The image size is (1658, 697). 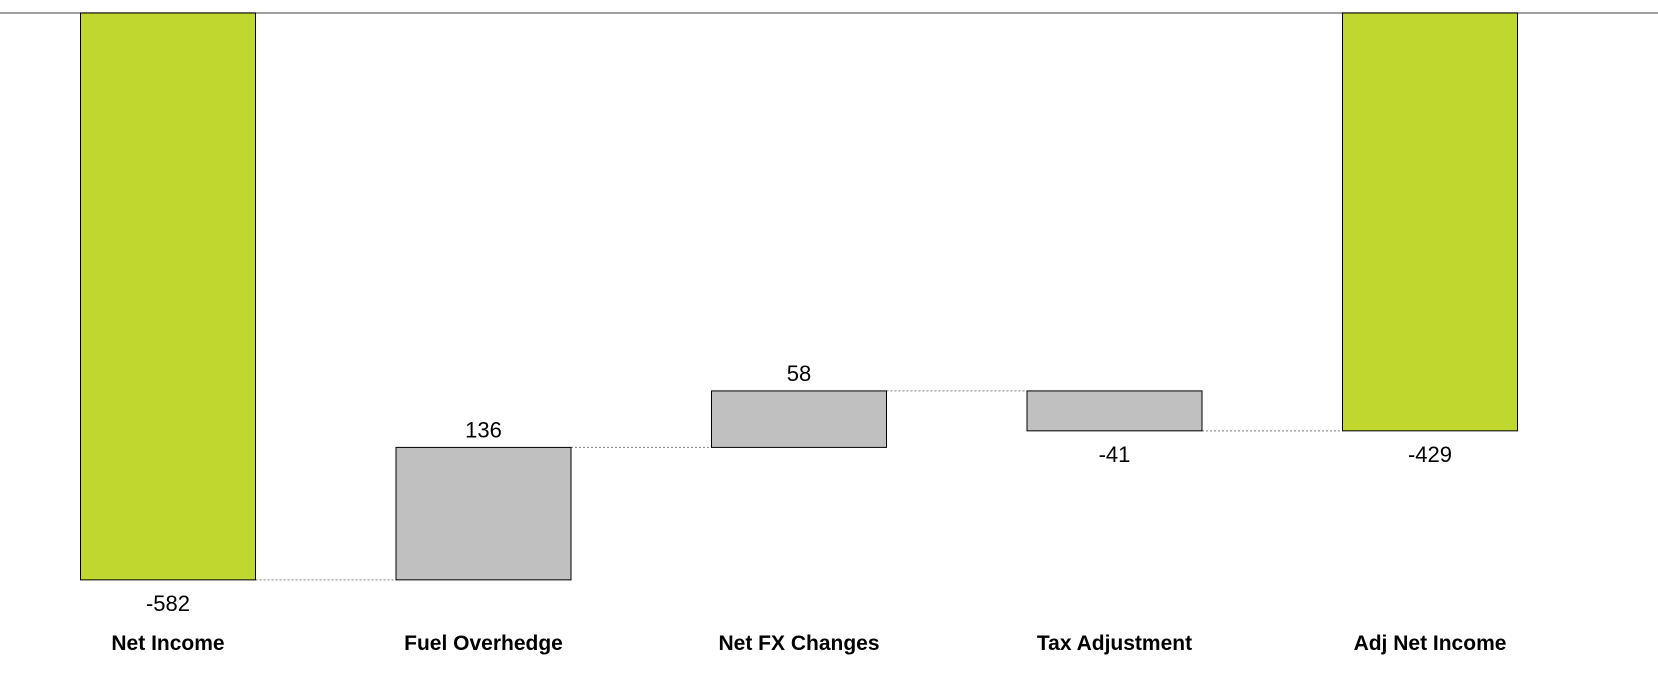 What do you see at coordinates (168, 603) in the screenshot?
I see `value-label-net-income: -582` at bounding box center [168, 603].